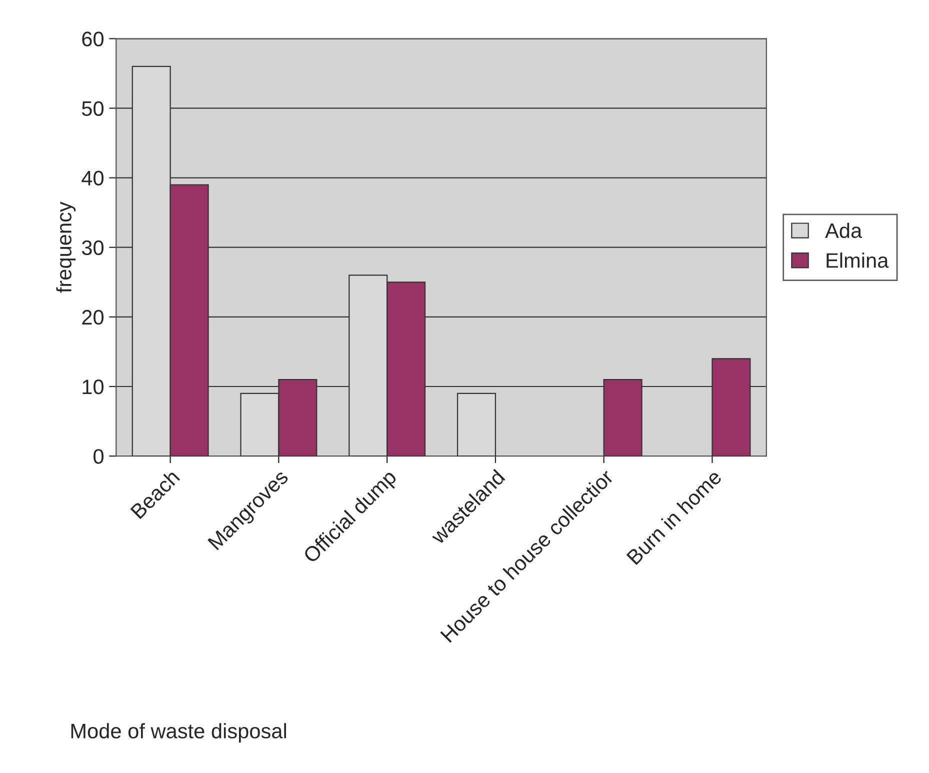  I want to click on y-tick-label: 0, so click(99, 456).